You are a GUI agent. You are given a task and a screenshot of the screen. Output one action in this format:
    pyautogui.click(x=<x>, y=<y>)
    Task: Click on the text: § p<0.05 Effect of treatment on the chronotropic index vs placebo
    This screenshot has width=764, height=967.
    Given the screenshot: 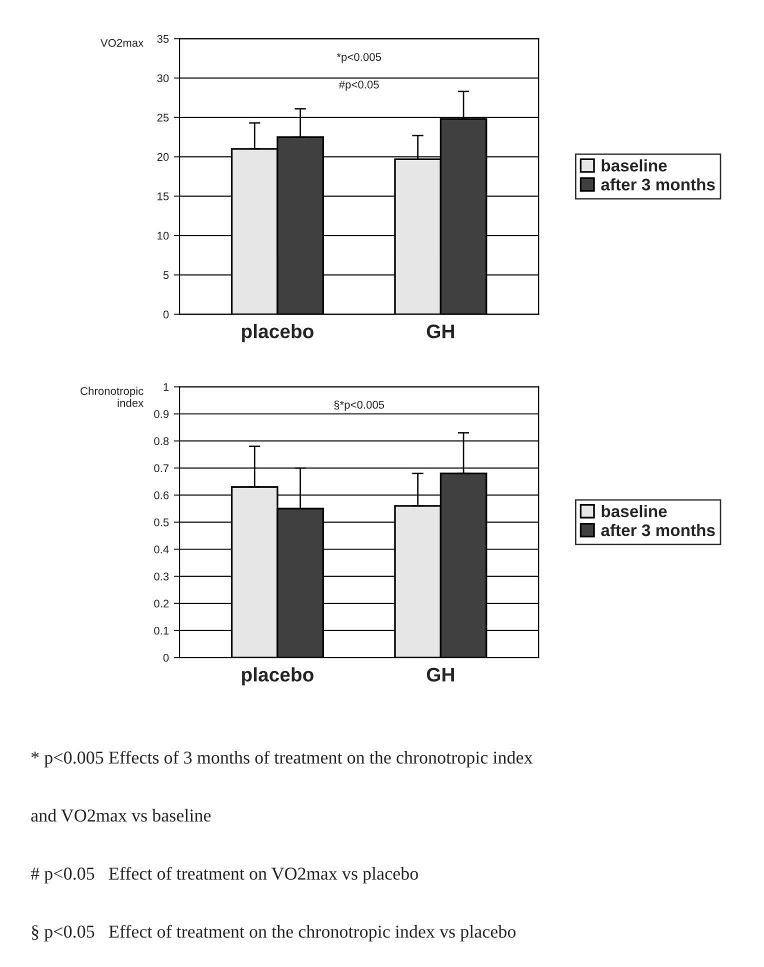 What is the action you would take?
    pyautogui.click(x=274, y=933)
    